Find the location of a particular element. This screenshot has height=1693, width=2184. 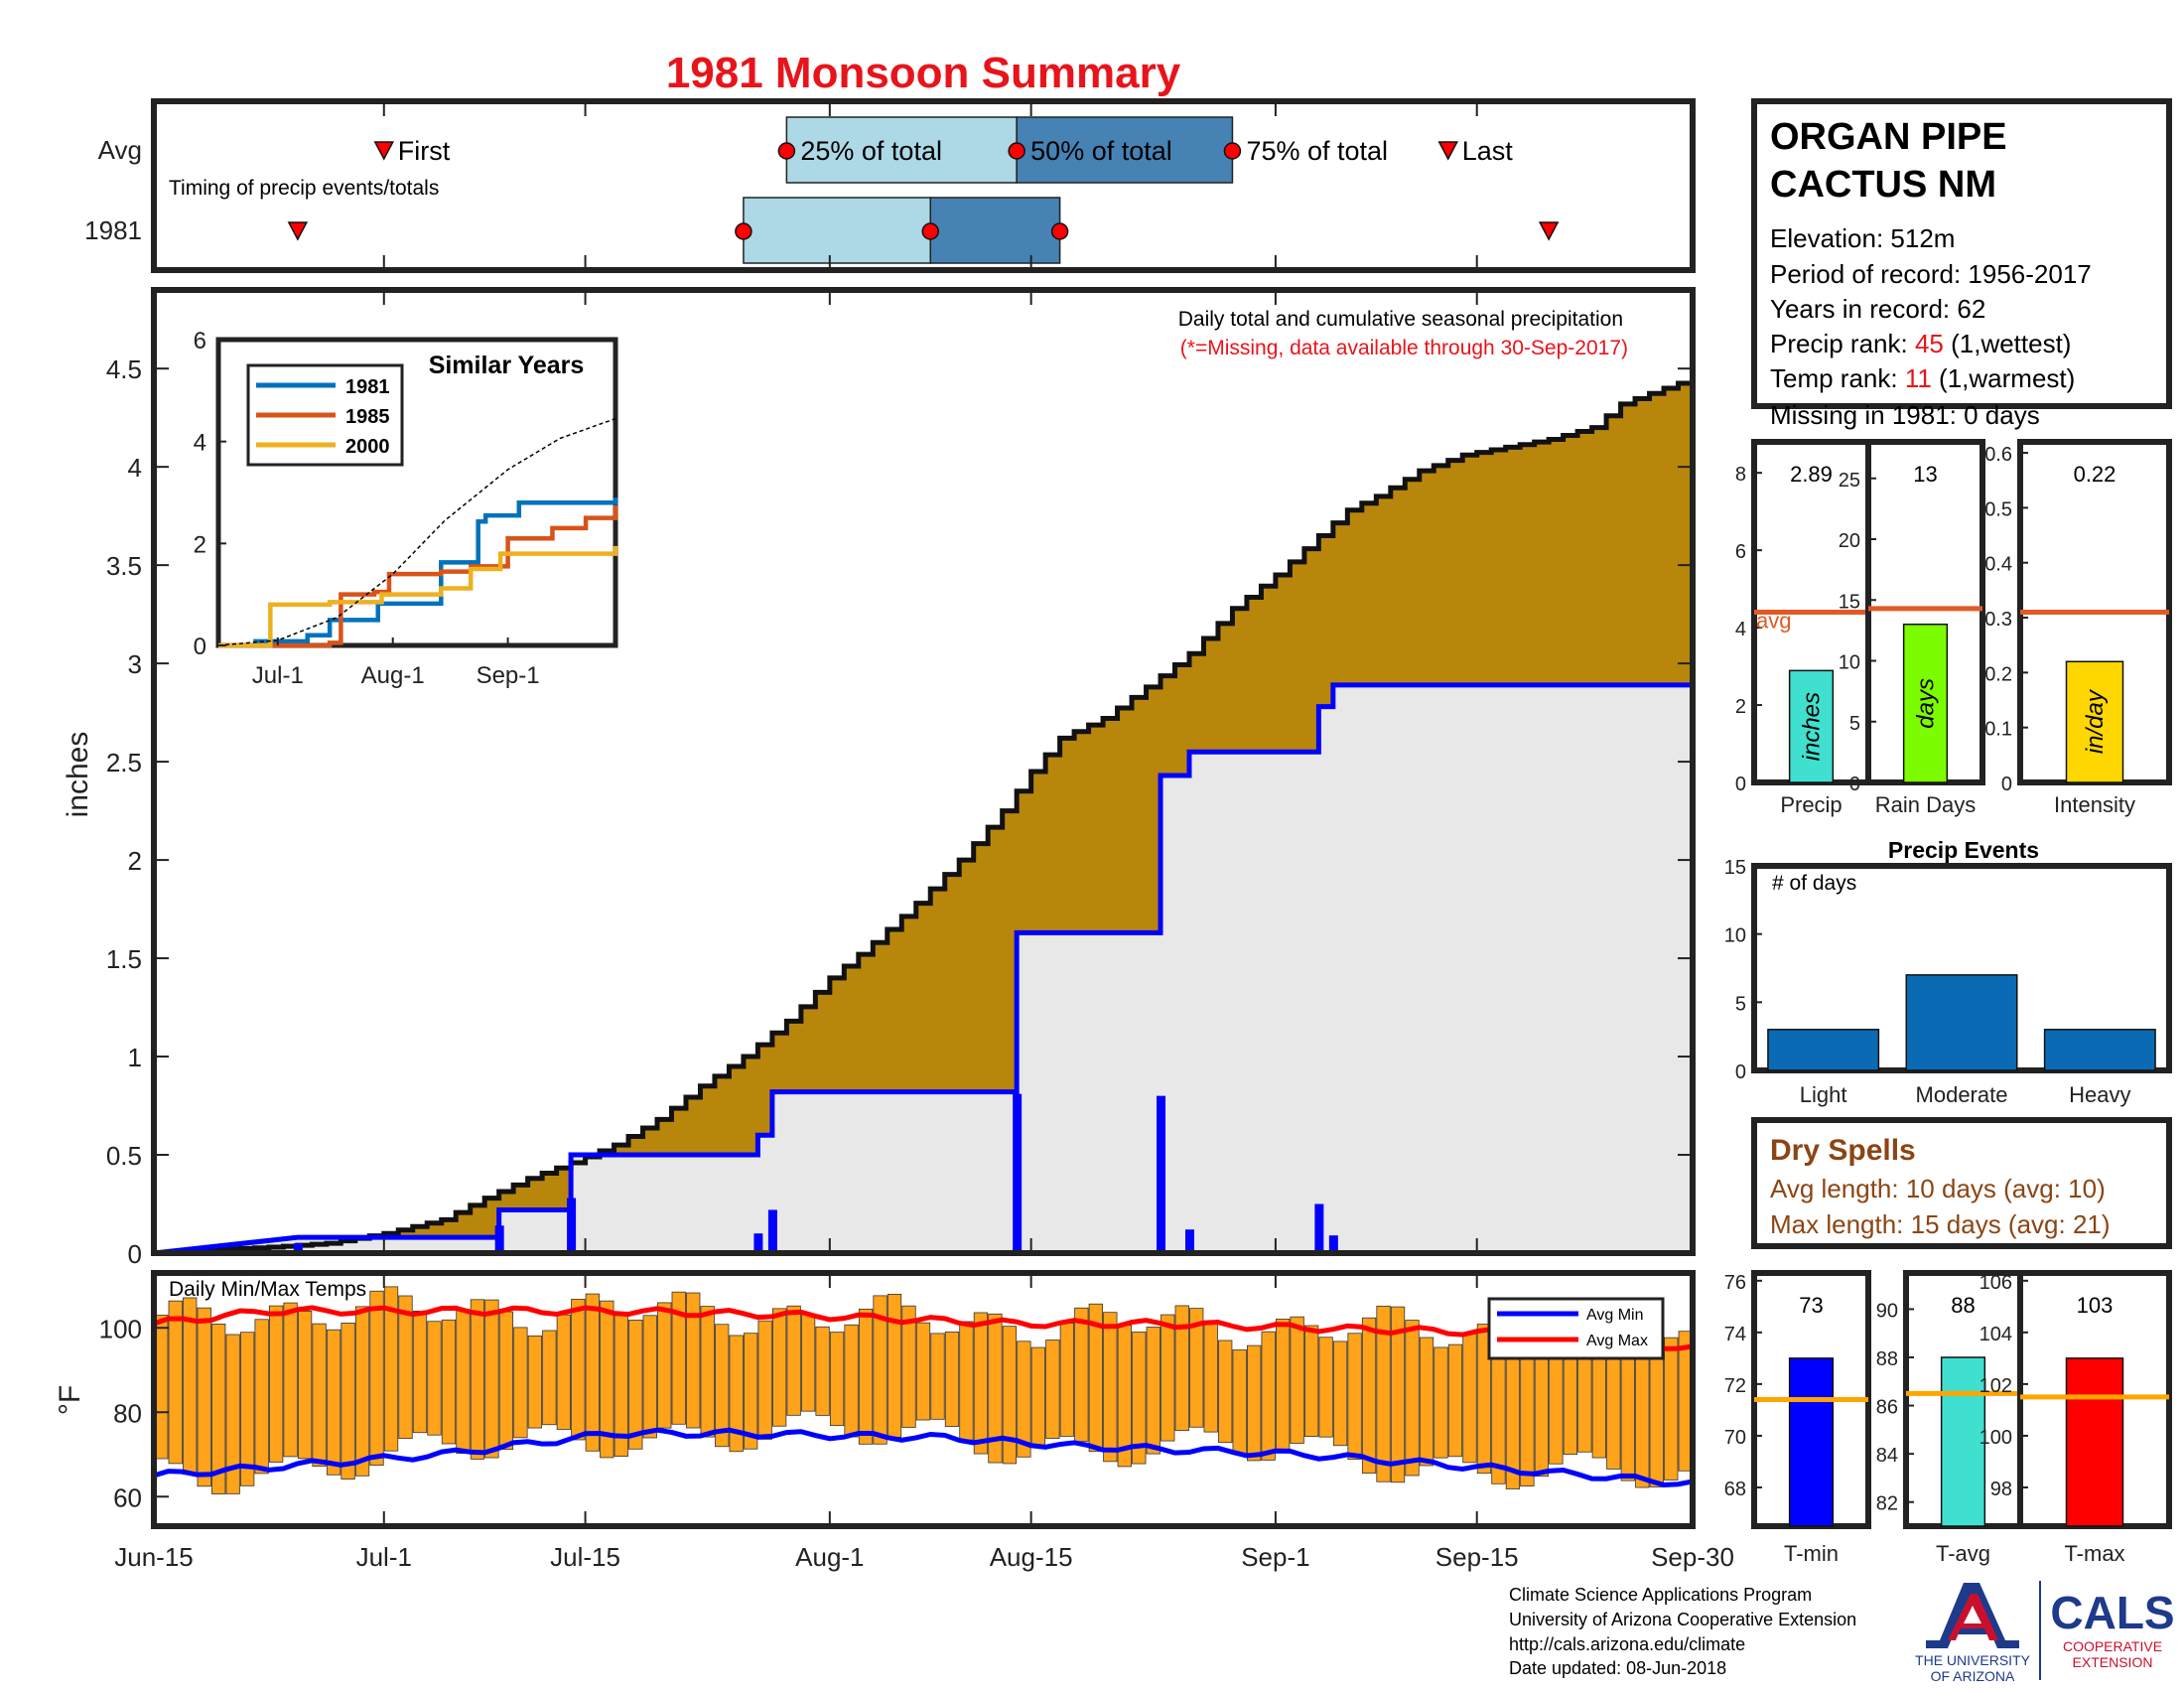

date-tick-label-3: Aug-1 is located at coordinates (829, 1557).